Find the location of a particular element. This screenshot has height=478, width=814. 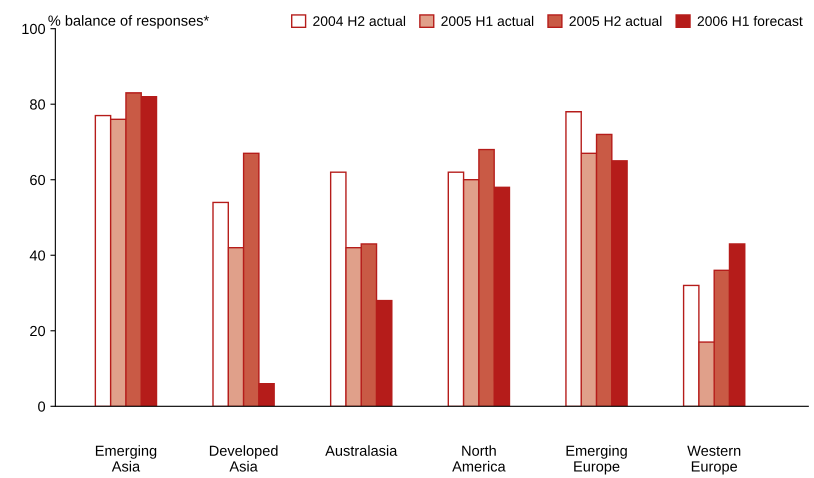

legend-label: 2005 H1 actual is located at coordinates (487, 21).